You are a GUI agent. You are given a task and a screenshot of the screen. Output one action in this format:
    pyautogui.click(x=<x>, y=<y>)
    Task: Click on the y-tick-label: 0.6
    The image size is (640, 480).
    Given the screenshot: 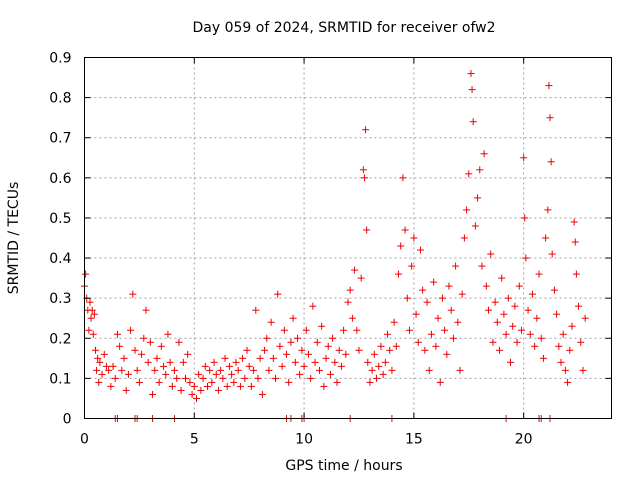 What is the action you would take?
    pyautogui.click(x=60, y=179)
    